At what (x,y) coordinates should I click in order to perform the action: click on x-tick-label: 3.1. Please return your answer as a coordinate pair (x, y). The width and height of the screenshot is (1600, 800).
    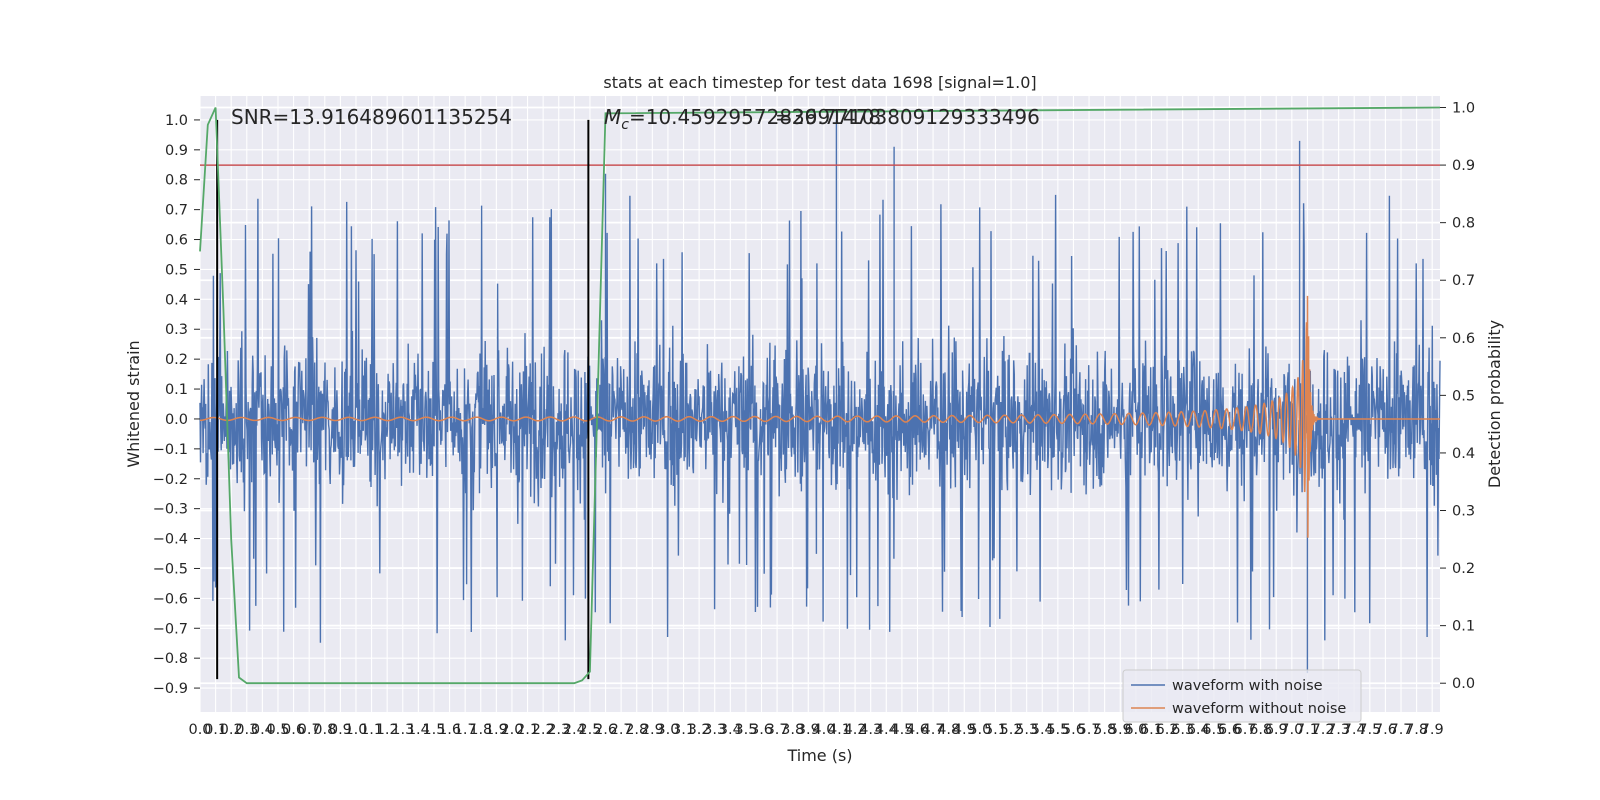
    Looking at the image, I should click on (683, 730).